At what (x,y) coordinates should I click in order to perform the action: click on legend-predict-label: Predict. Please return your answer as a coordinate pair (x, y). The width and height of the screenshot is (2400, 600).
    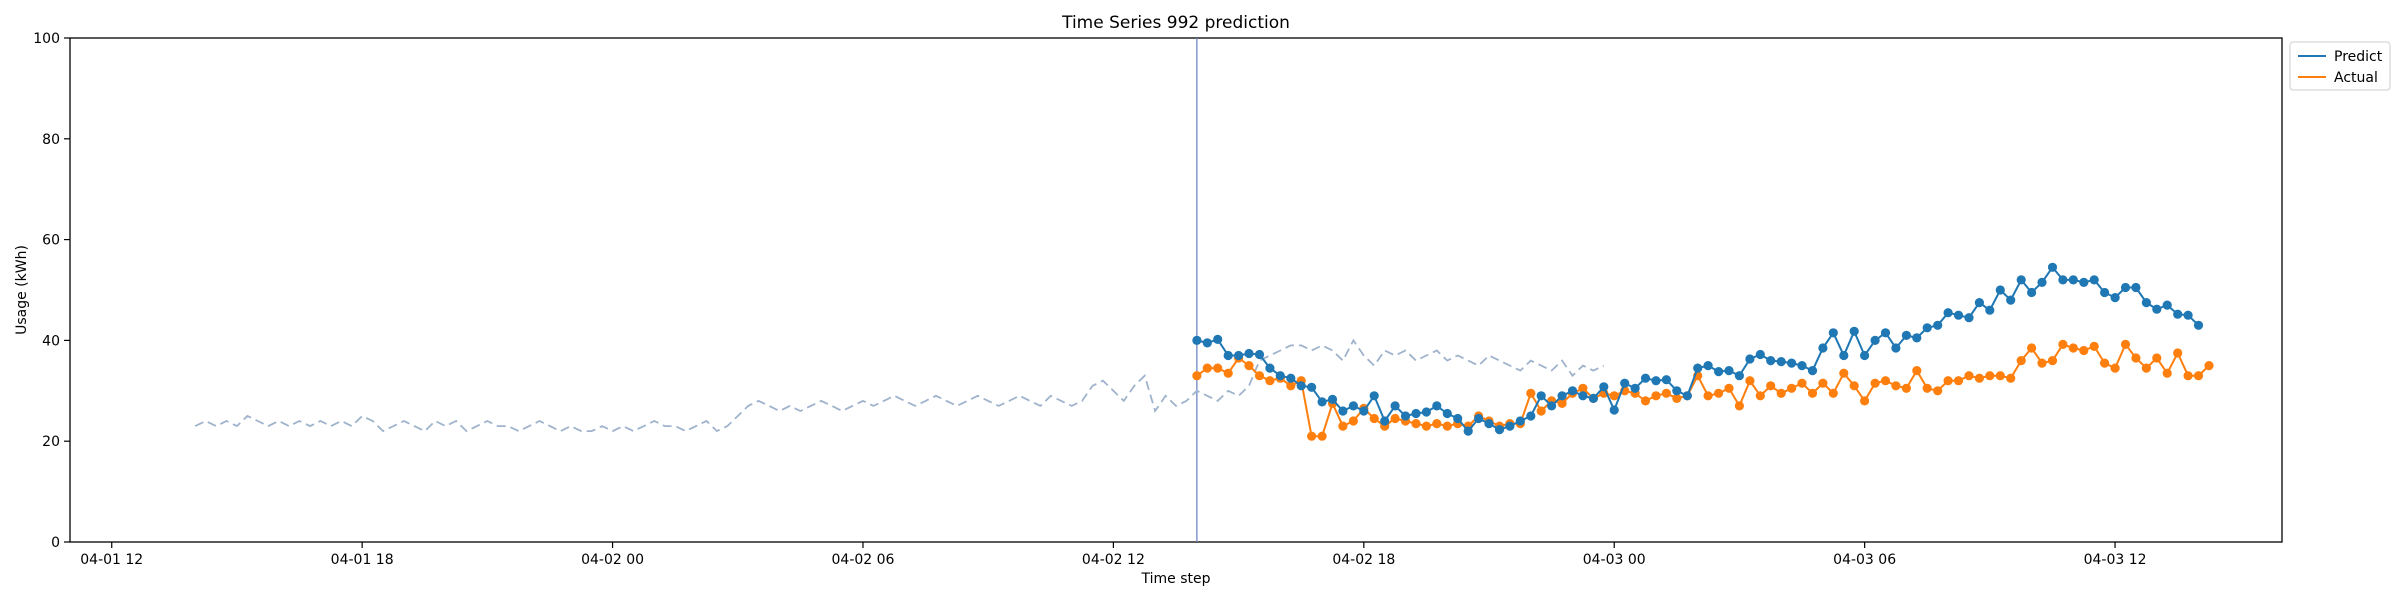
    Looking at the image, I should click on (2358, 57).